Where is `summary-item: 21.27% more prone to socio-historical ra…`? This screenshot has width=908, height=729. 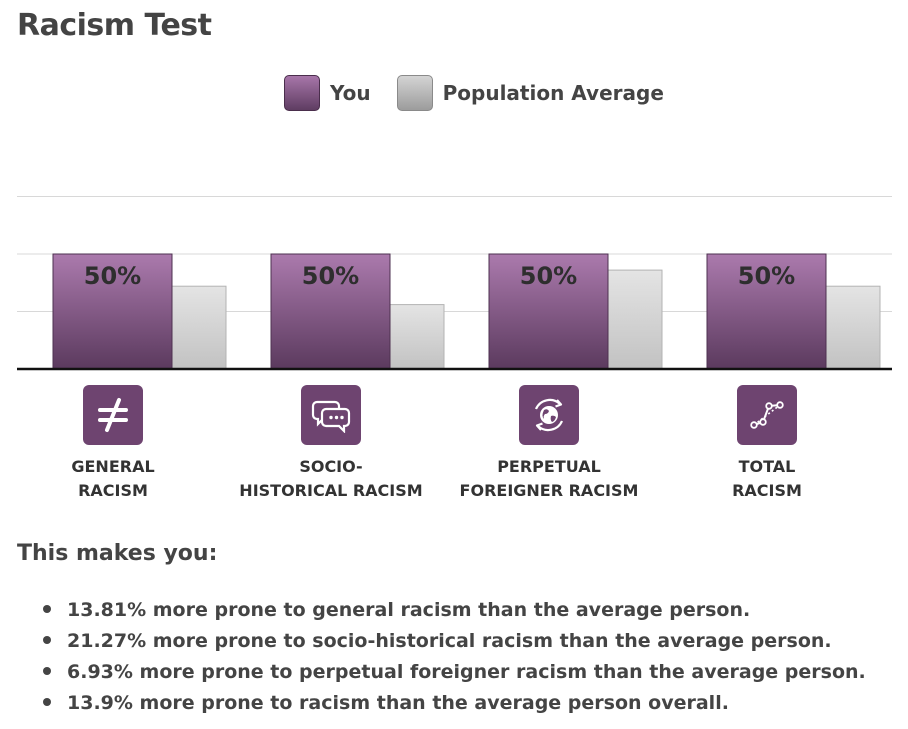 summary-item: 21.27% more prone to socio-historical ra… is located at coordinates (454, 641).